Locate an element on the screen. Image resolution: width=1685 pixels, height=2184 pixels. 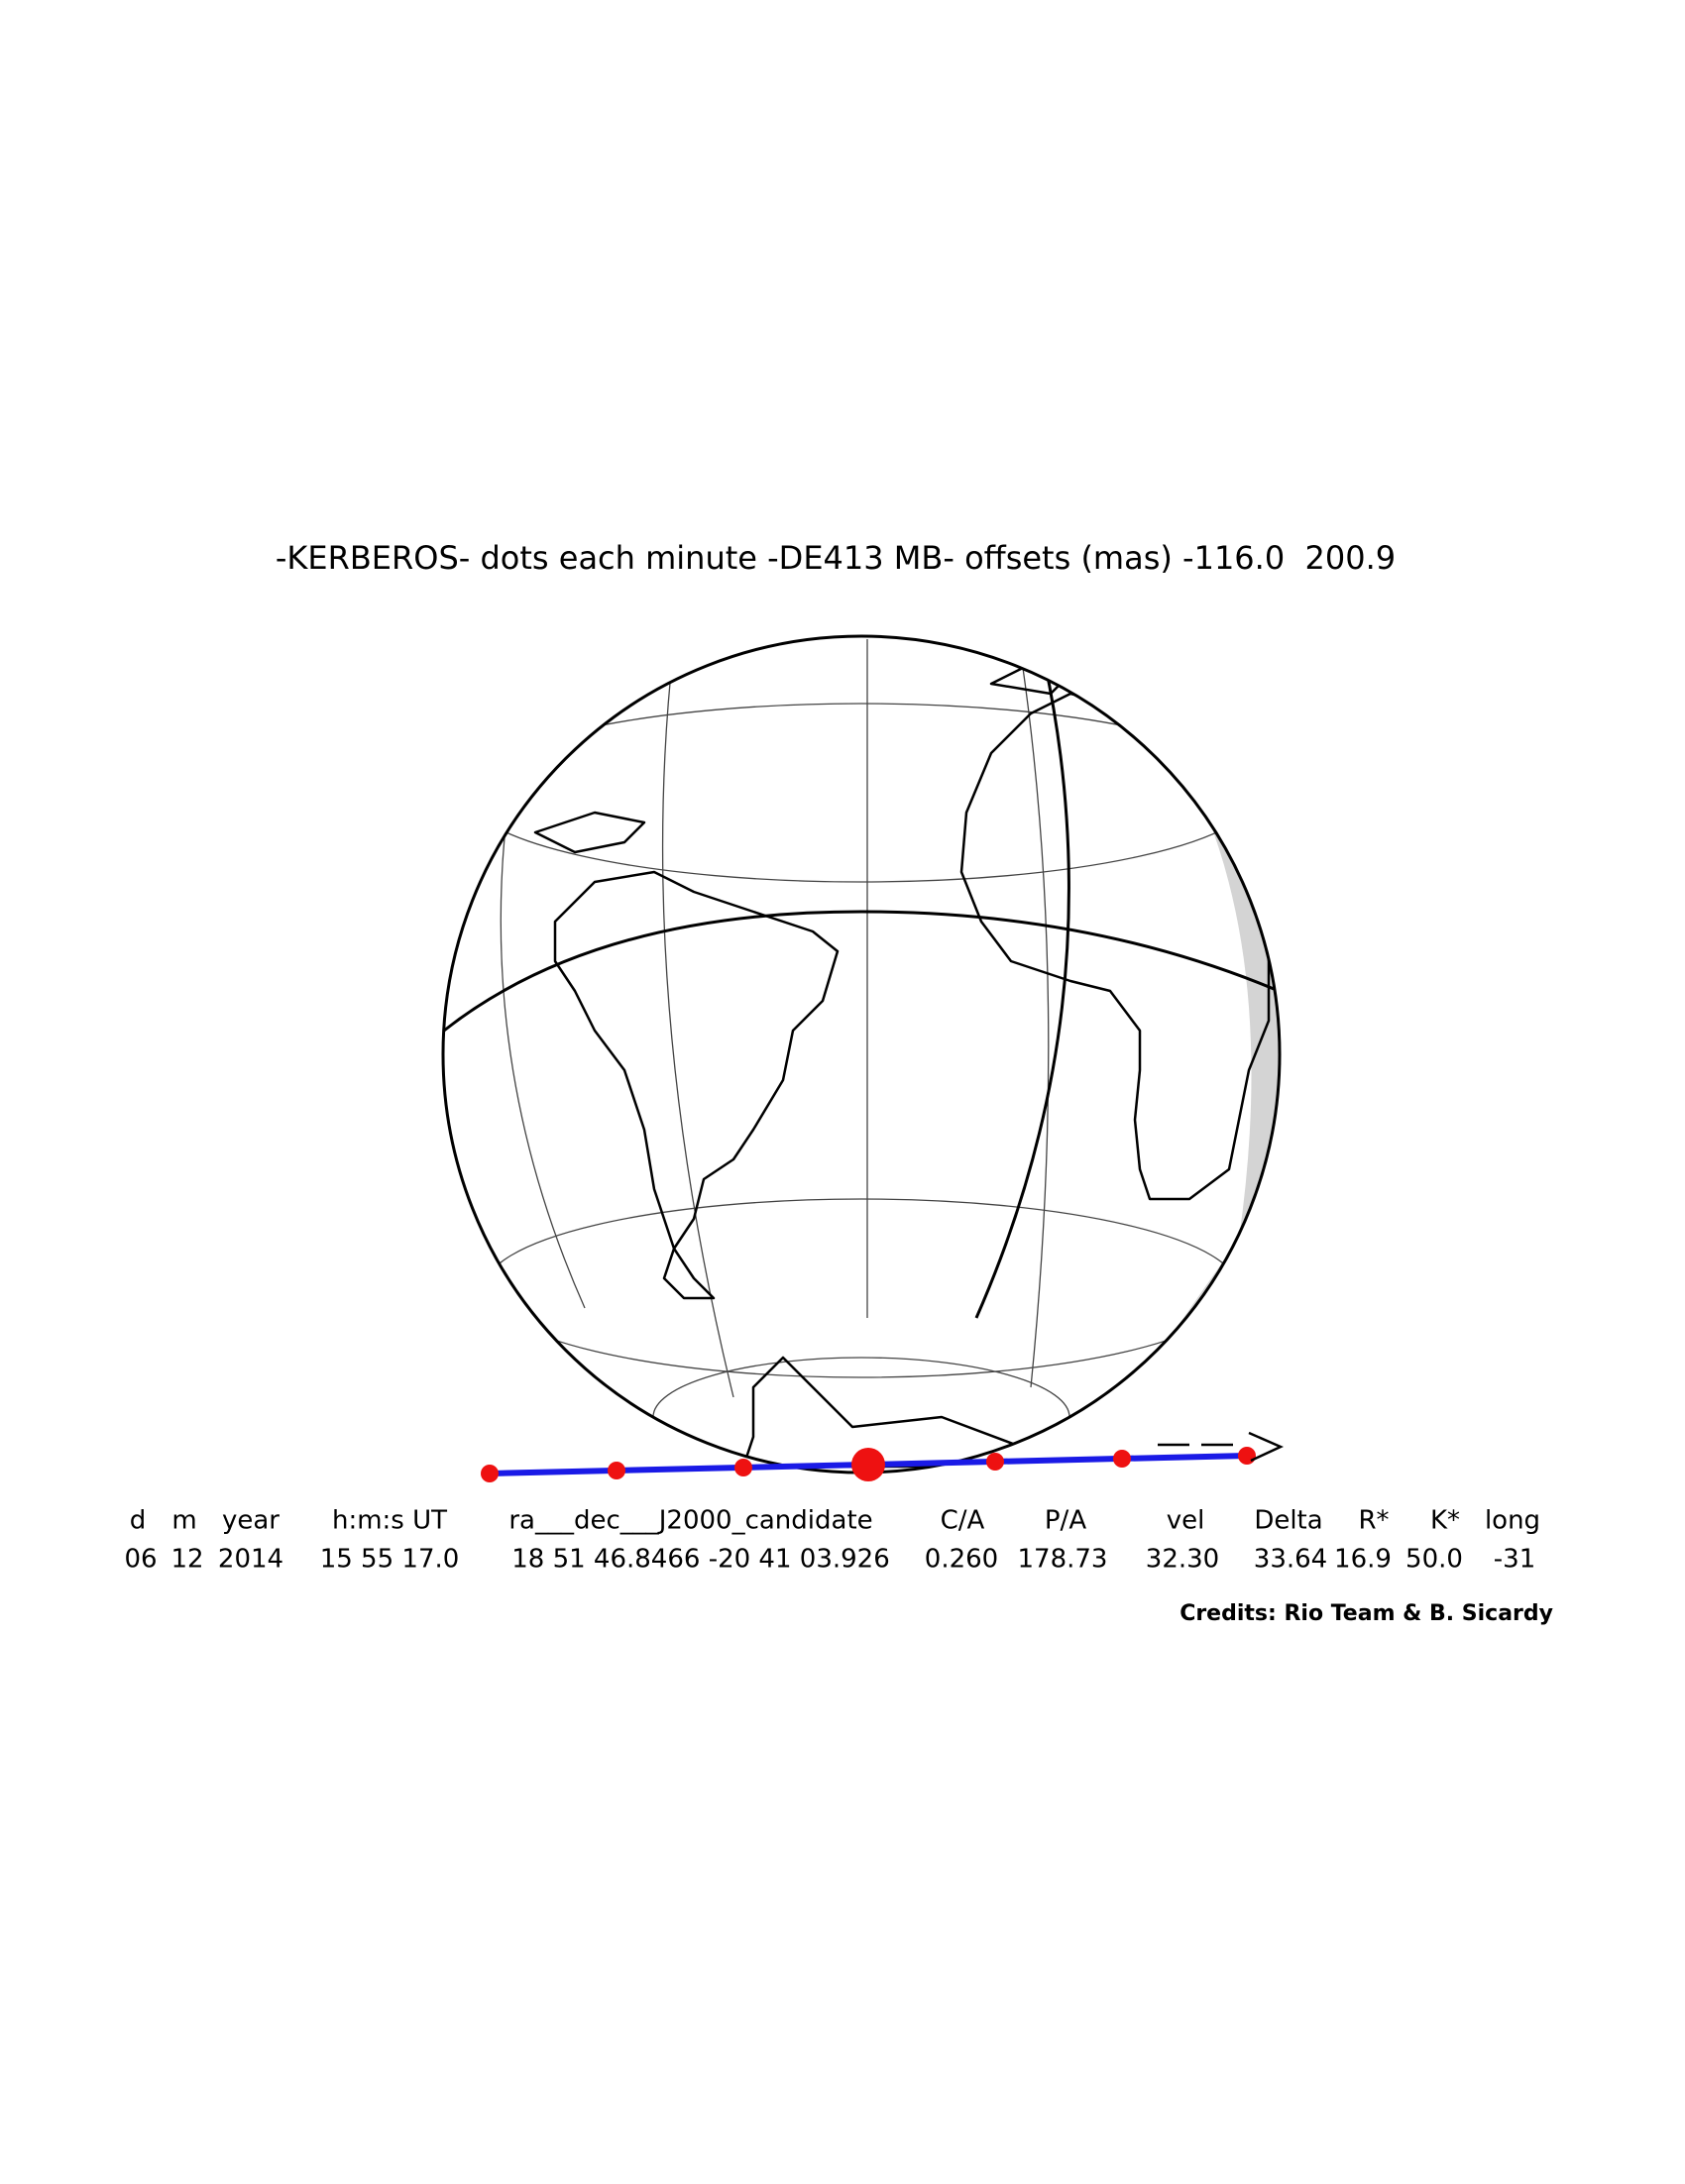
table-cell: 0.260 is located at coordinates (961, 1560).